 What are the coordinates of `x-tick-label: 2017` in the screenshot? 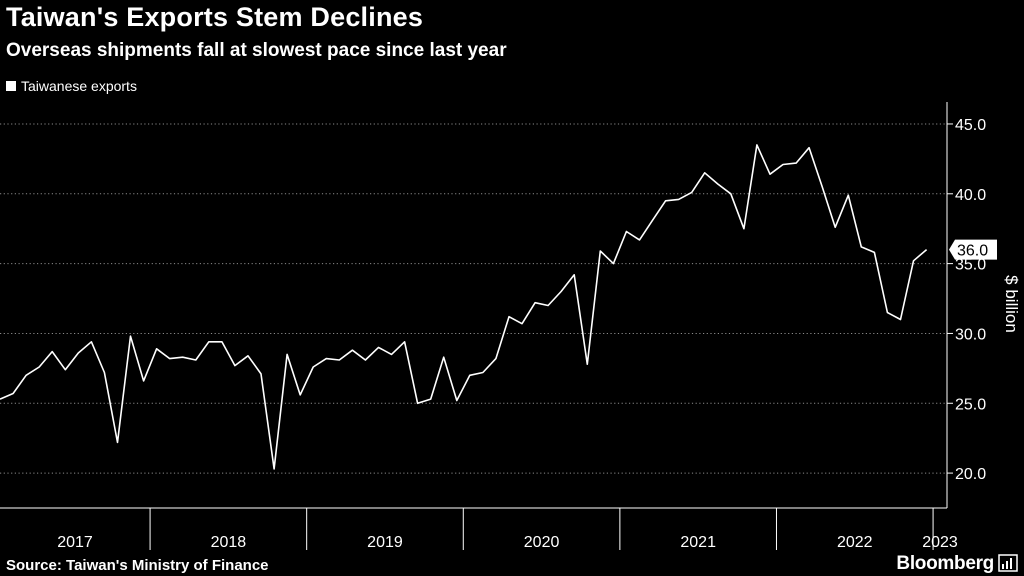 It's located at (75, 542).